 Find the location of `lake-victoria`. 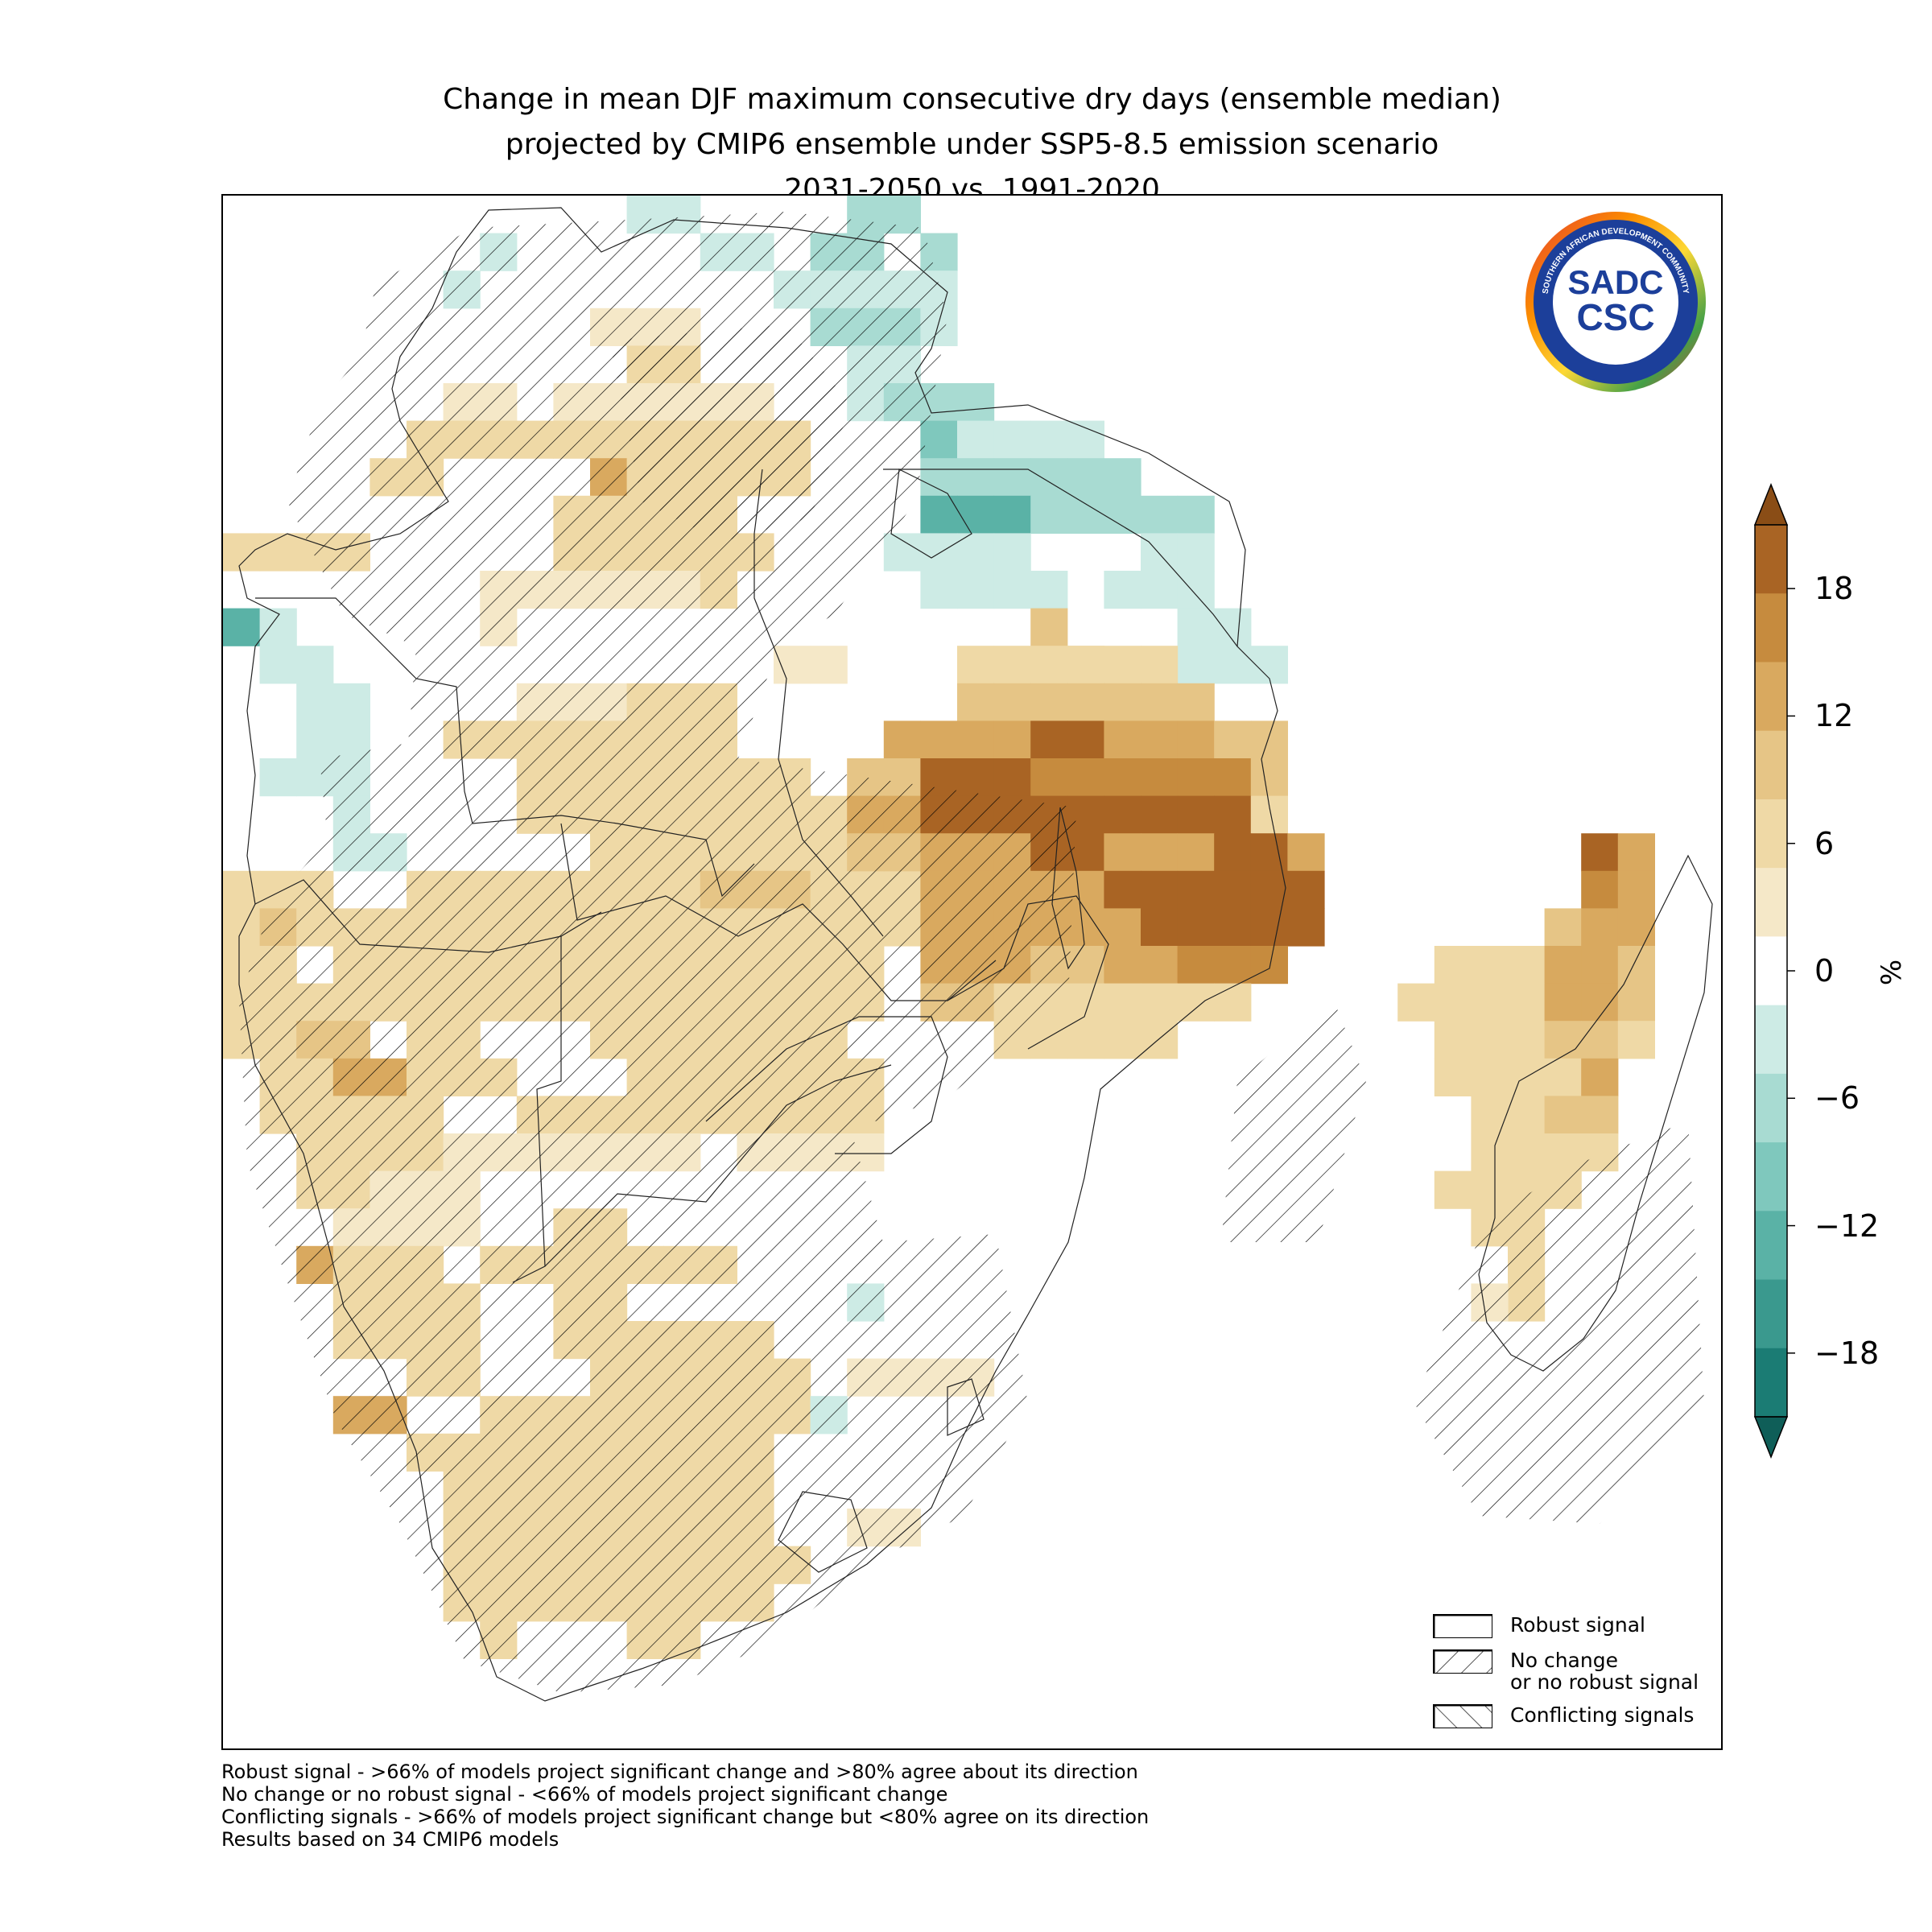

lake-victoria is located at coordinates (931, 514).